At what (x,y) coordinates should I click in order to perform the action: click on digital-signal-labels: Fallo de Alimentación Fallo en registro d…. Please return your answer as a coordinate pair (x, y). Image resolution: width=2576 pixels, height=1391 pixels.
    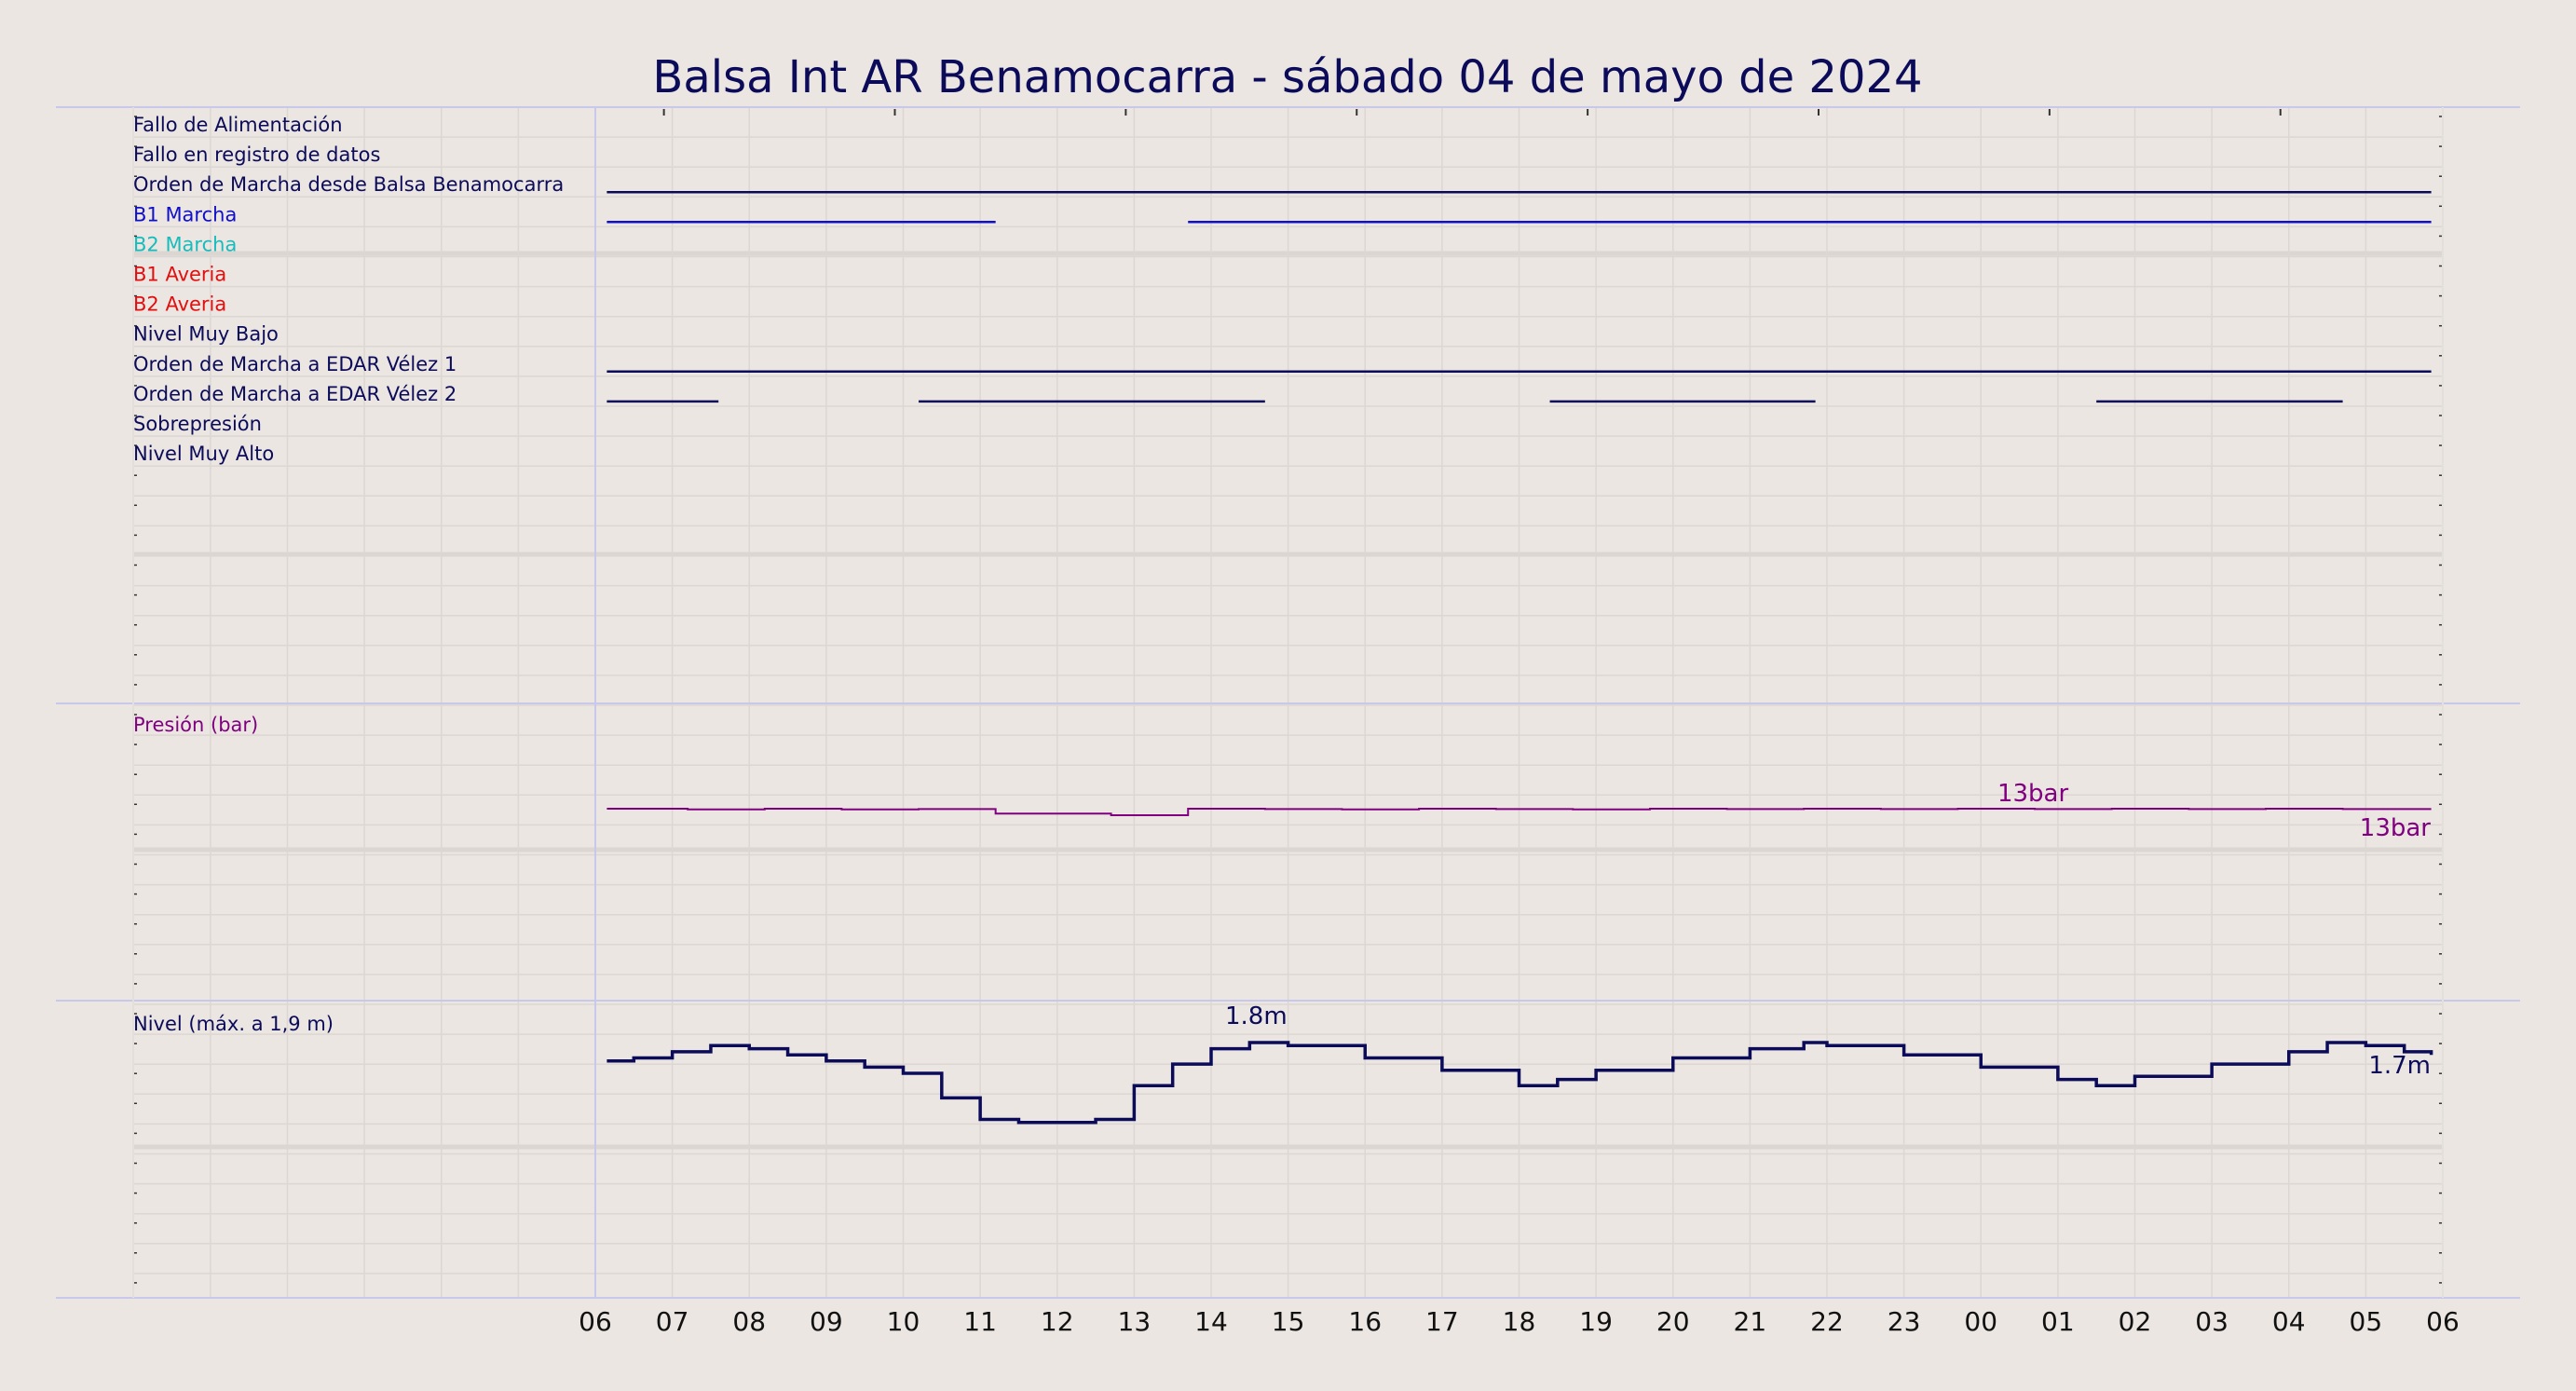
    Looking at the image, I should click on (348, 289).